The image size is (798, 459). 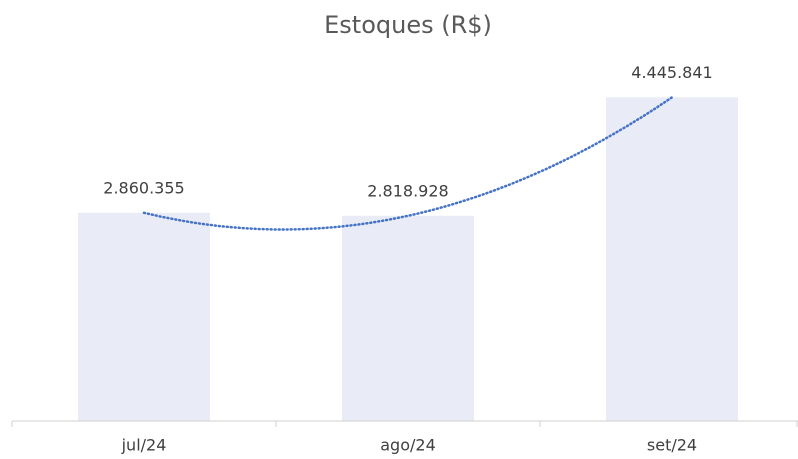 What do you see at coordinates (143, 187) in the screenshot?
I see `data-label: 2.860.355` at bounding box center [143, 187].